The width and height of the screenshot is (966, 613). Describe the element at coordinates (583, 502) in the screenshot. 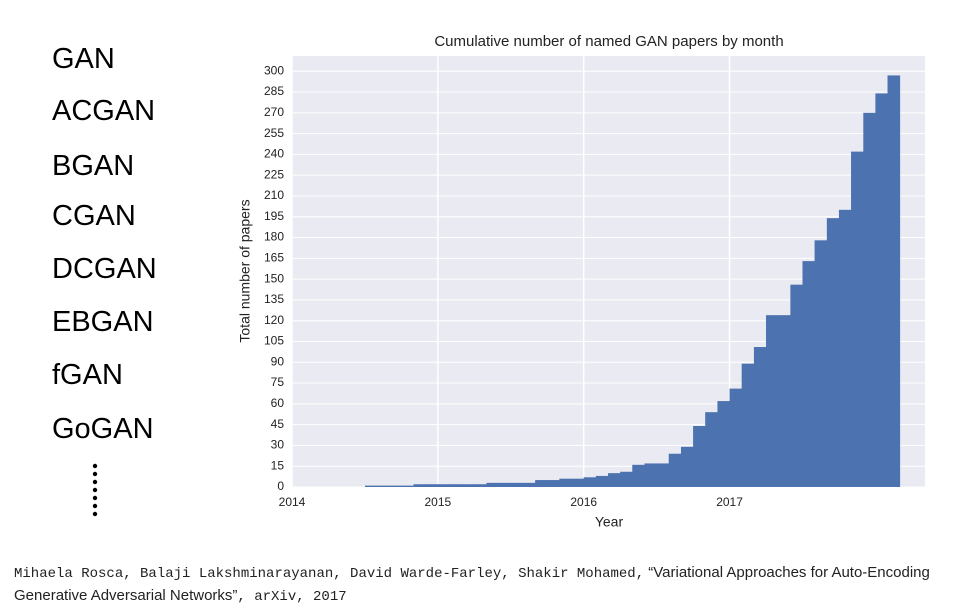

I see `x-tick-label: 2016` at that location.